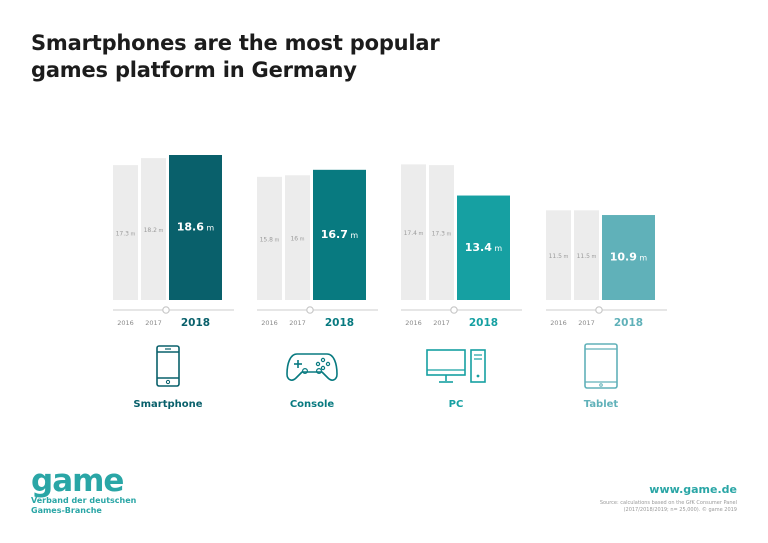  I want to click on data-label: 18.6 m, so click(196, 227).